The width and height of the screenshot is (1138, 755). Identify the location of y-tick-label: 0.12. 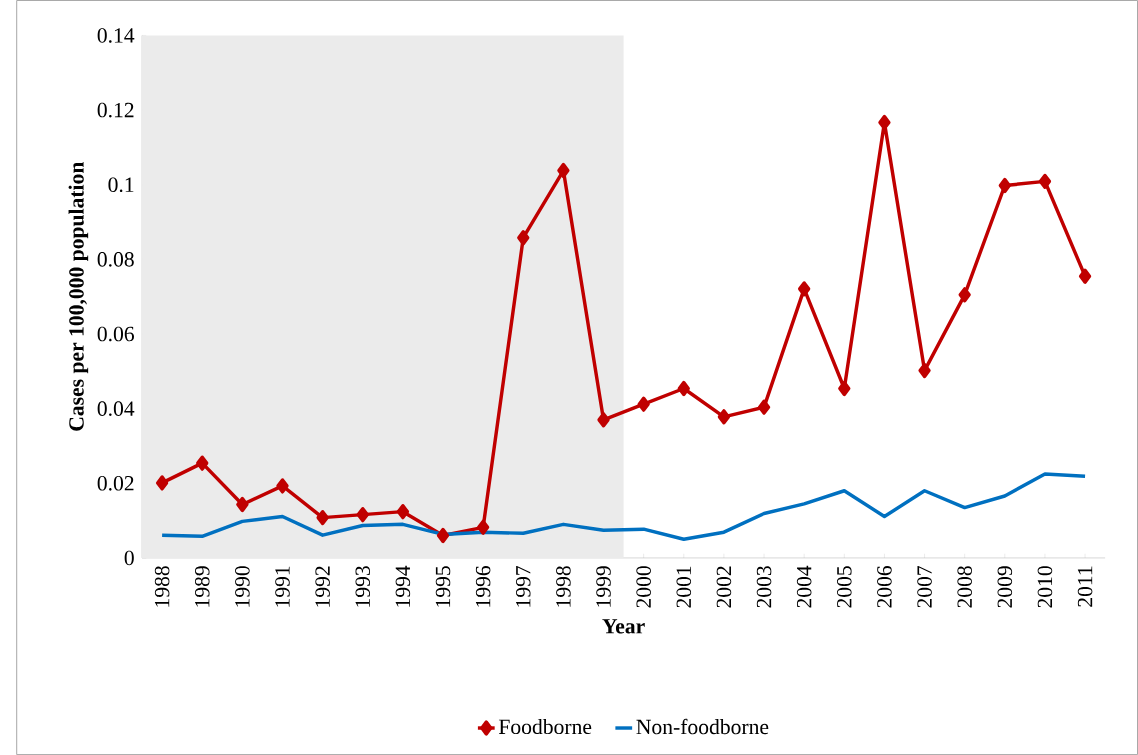
(115, 110).